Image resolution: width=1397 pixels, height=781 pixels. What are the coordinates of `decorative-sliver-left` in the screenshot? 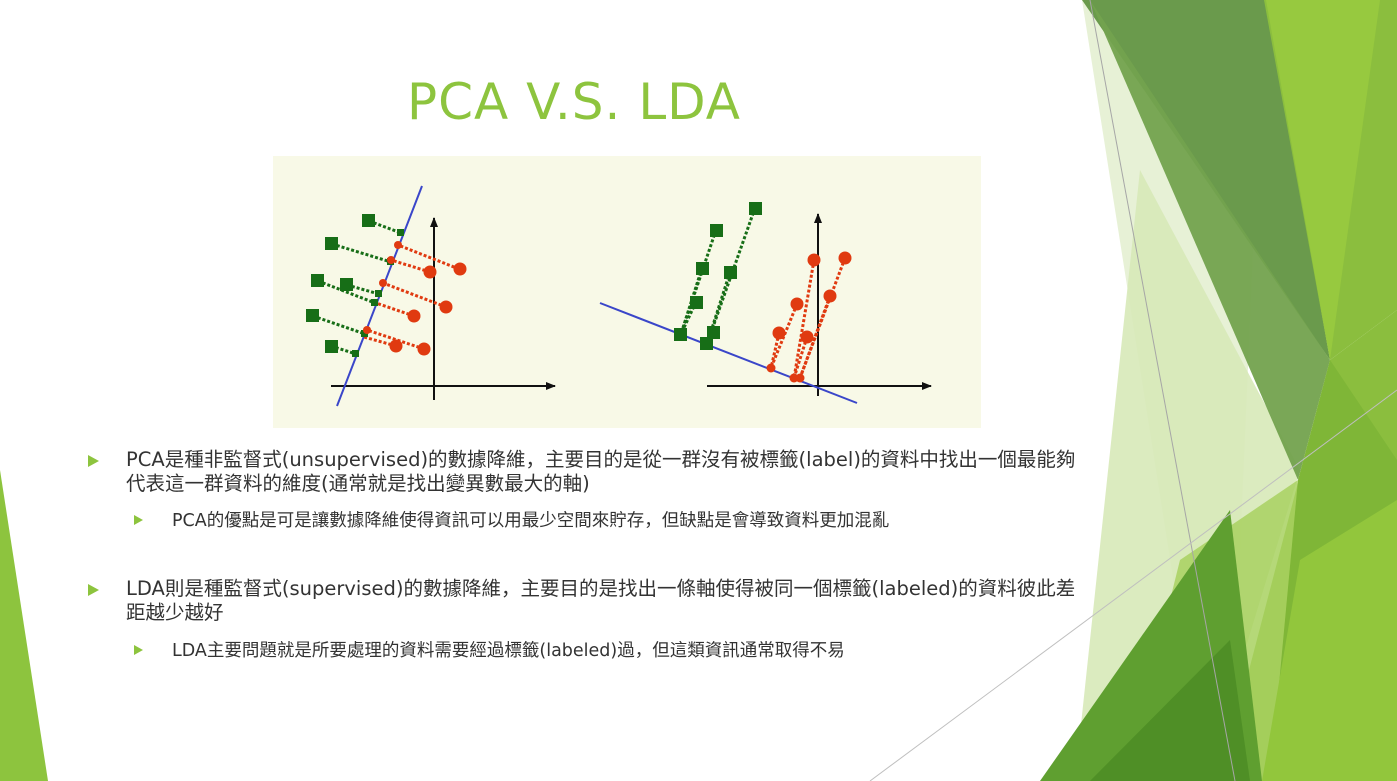 It's located at (24, 625).